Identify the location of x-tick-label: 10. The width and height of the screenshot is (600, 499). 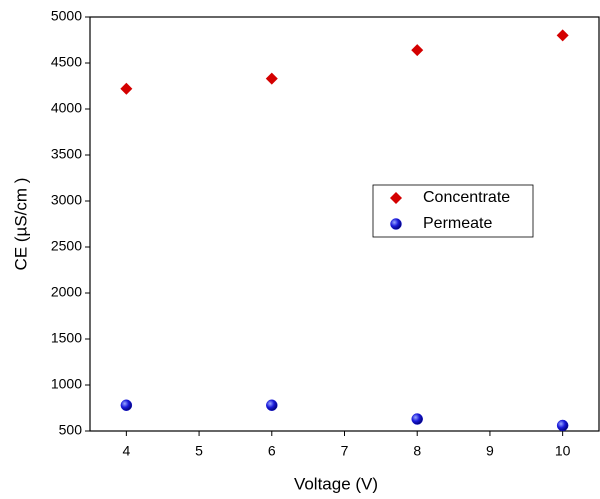
(563, 451).